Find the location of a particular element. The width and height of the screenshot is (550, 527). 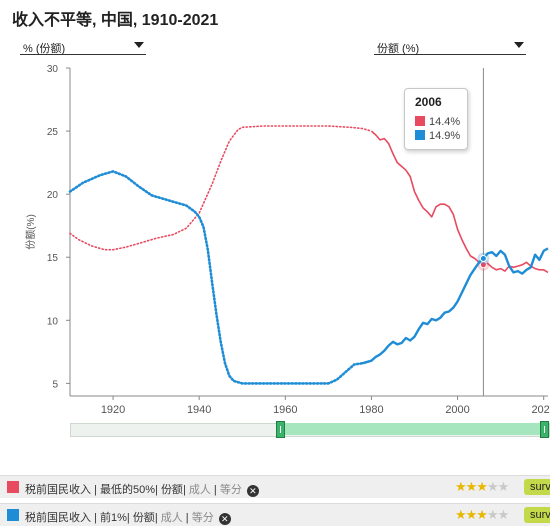

tooltip-row-bottom50: 14.4% is located at coordinates (437, 122).